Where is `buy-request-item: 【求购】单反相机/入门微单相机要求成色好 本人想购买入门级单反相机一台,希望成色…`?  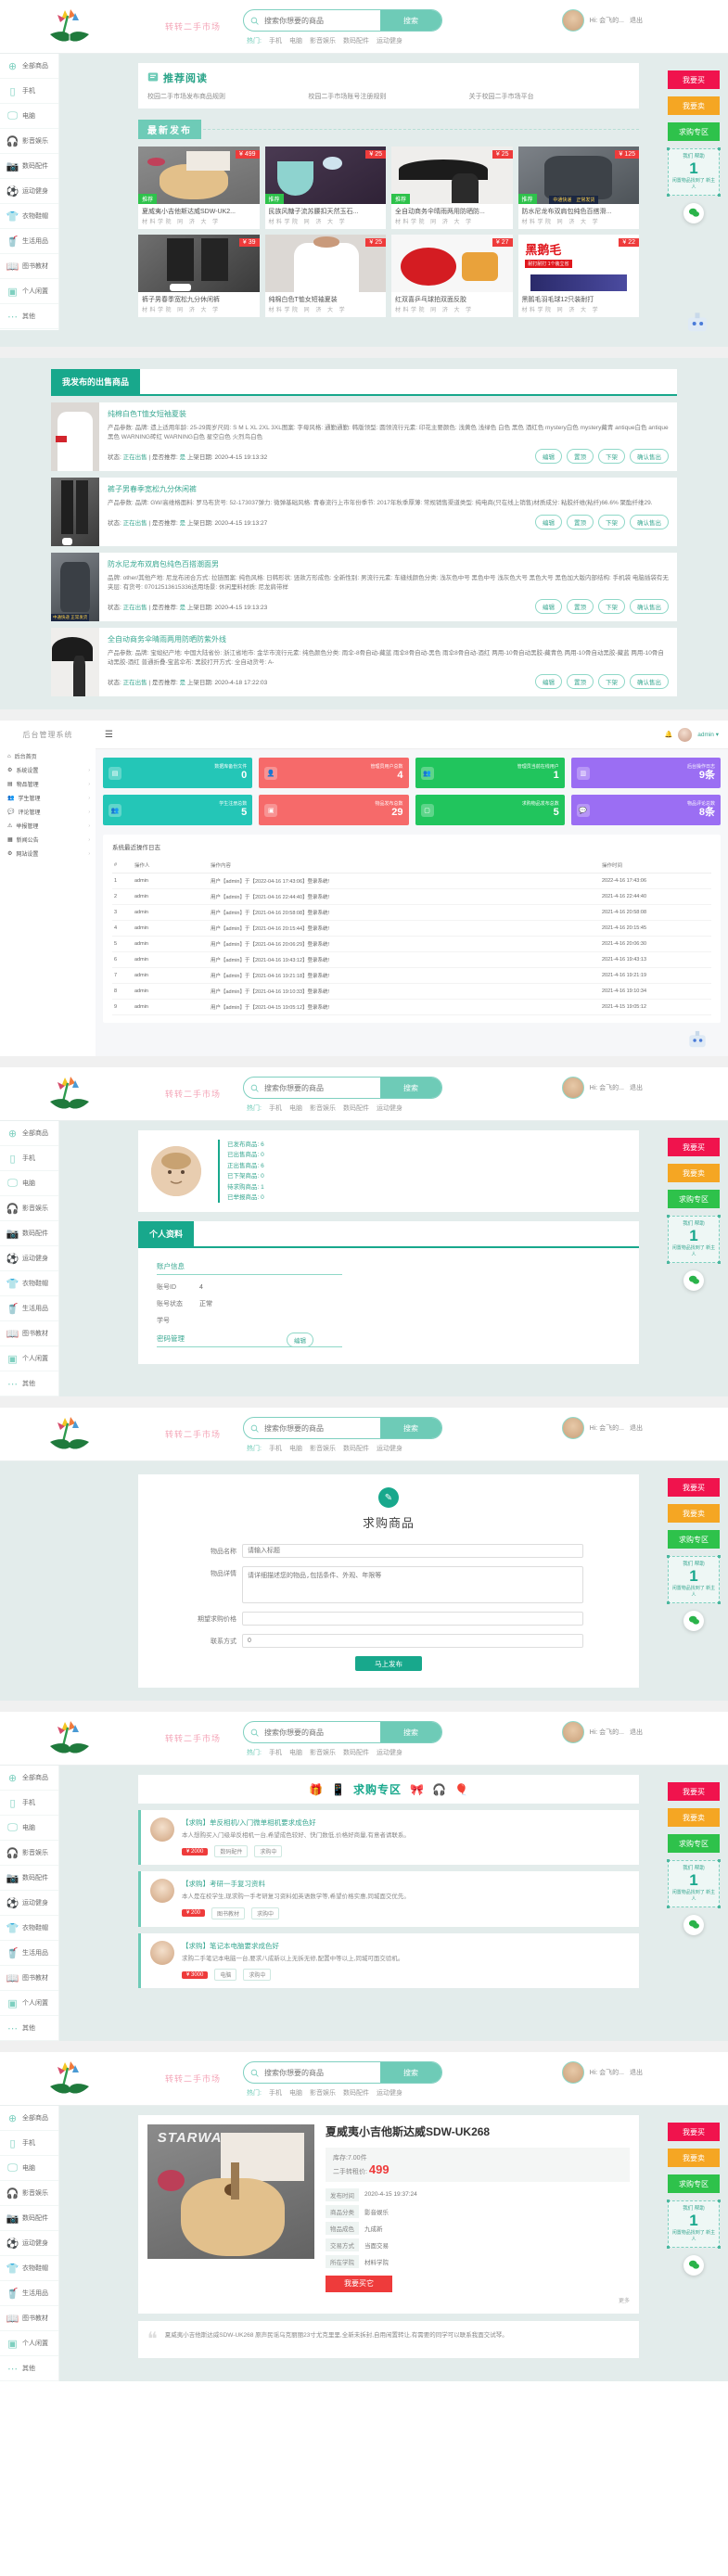 buy-request-item: 【求购】单反相机/入门微单相机要求成色好 本人想购买入门级单反相机一台,希望成色… is located at coordinates (388, 1838).